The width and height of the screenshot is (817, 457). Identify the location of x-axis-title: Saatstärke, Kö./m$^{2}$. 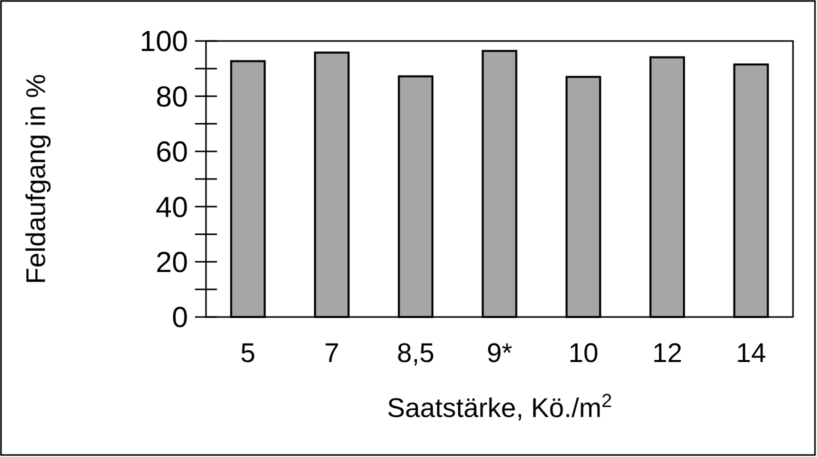
(499, 406).